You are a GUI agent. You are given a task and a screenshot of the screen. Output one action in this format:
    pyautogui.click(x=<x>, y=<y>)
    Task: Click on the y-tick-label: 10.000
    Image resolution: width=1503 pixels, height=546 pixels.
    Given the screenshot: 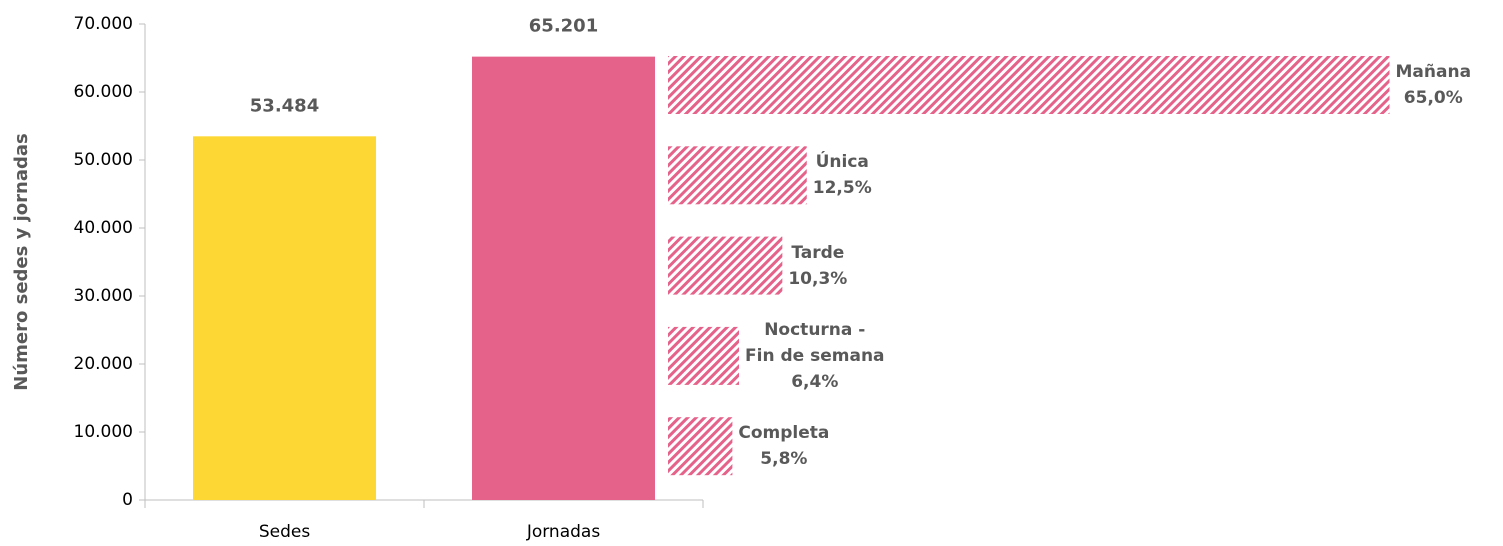 What is the action you would take?
    pyautogui.click(x=103, y=432)
    